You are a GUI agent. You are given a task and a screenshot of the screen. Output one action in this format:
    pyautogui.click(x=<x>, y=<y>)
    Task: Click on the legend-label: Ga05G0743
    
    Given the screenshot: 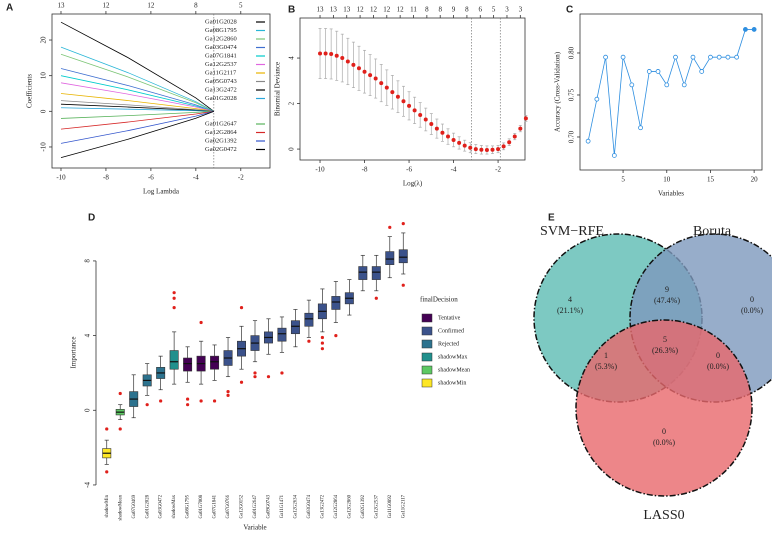 What is the action you would take?
    pyautogui.click(x=221, y=81)
    